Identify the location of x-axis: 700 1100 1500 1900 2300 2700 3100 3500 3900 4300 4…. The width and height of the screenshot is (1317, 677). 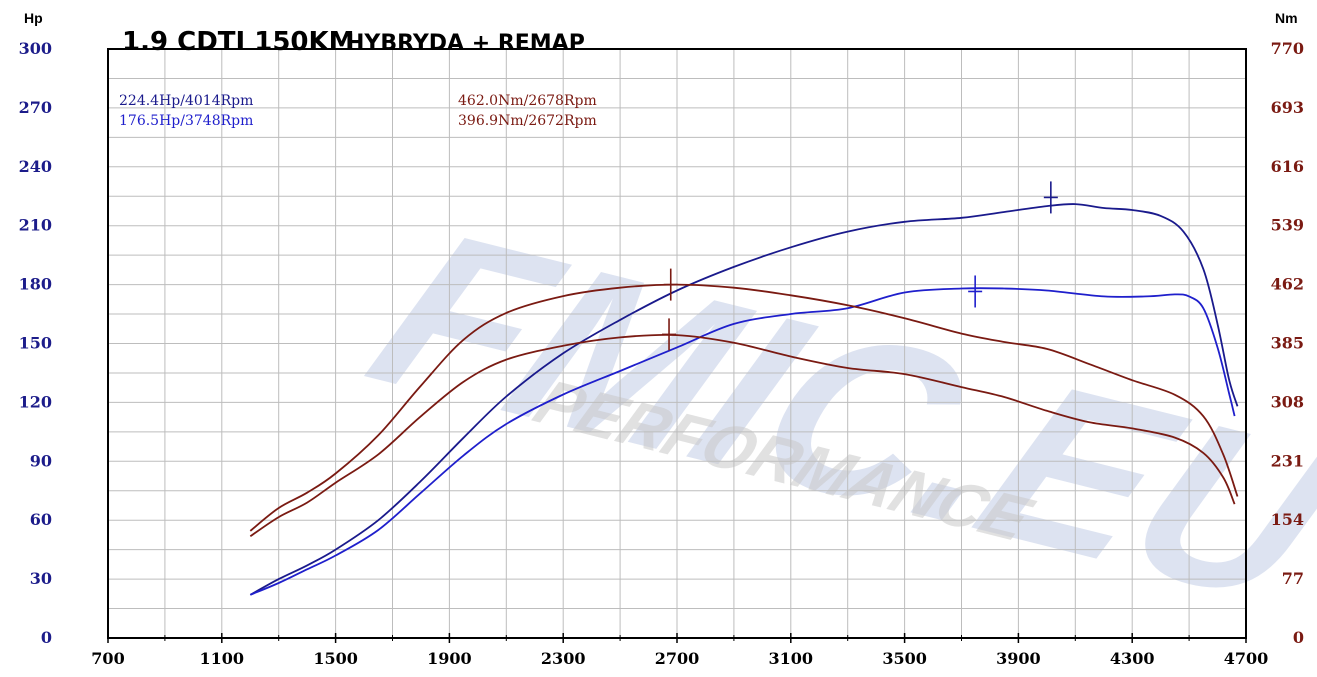
(679, 650).